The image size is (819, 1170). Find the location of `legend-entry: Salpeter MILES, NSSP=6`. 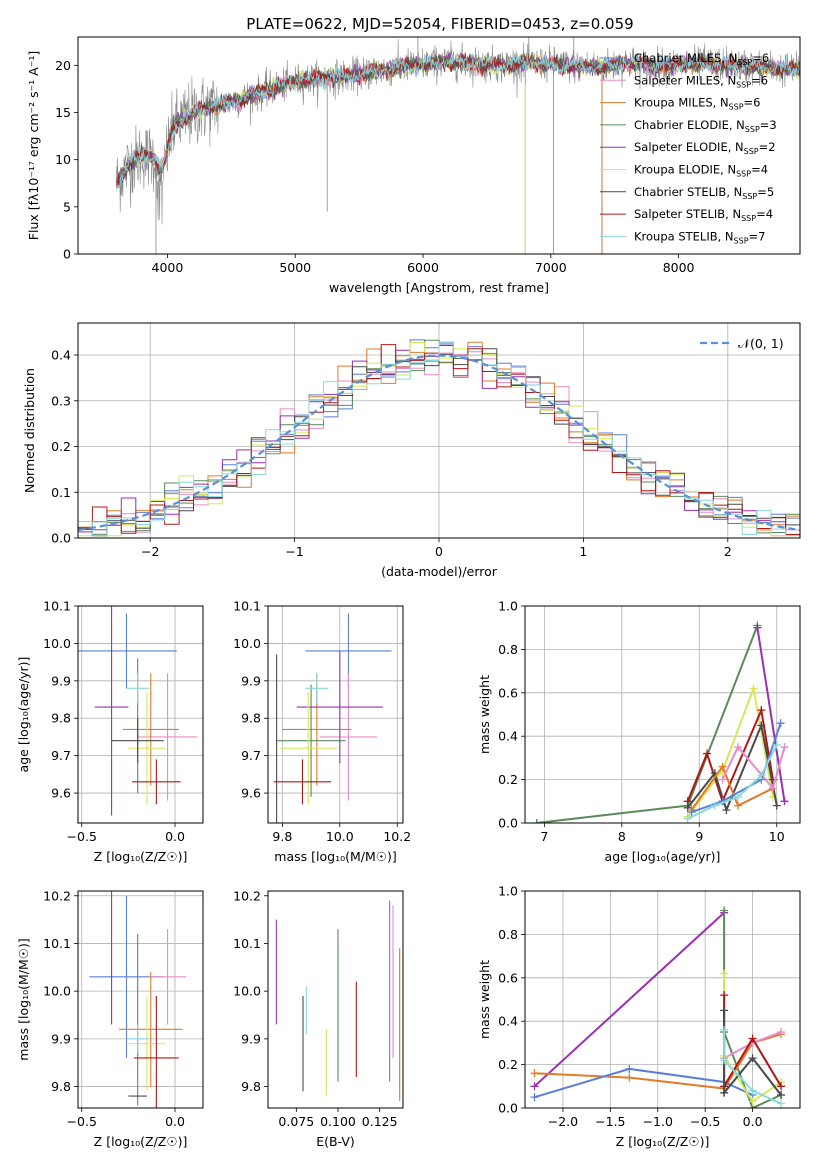

legend-entry: Salpeter MILES, NSSP=6 is located at coordinates (701, 81).